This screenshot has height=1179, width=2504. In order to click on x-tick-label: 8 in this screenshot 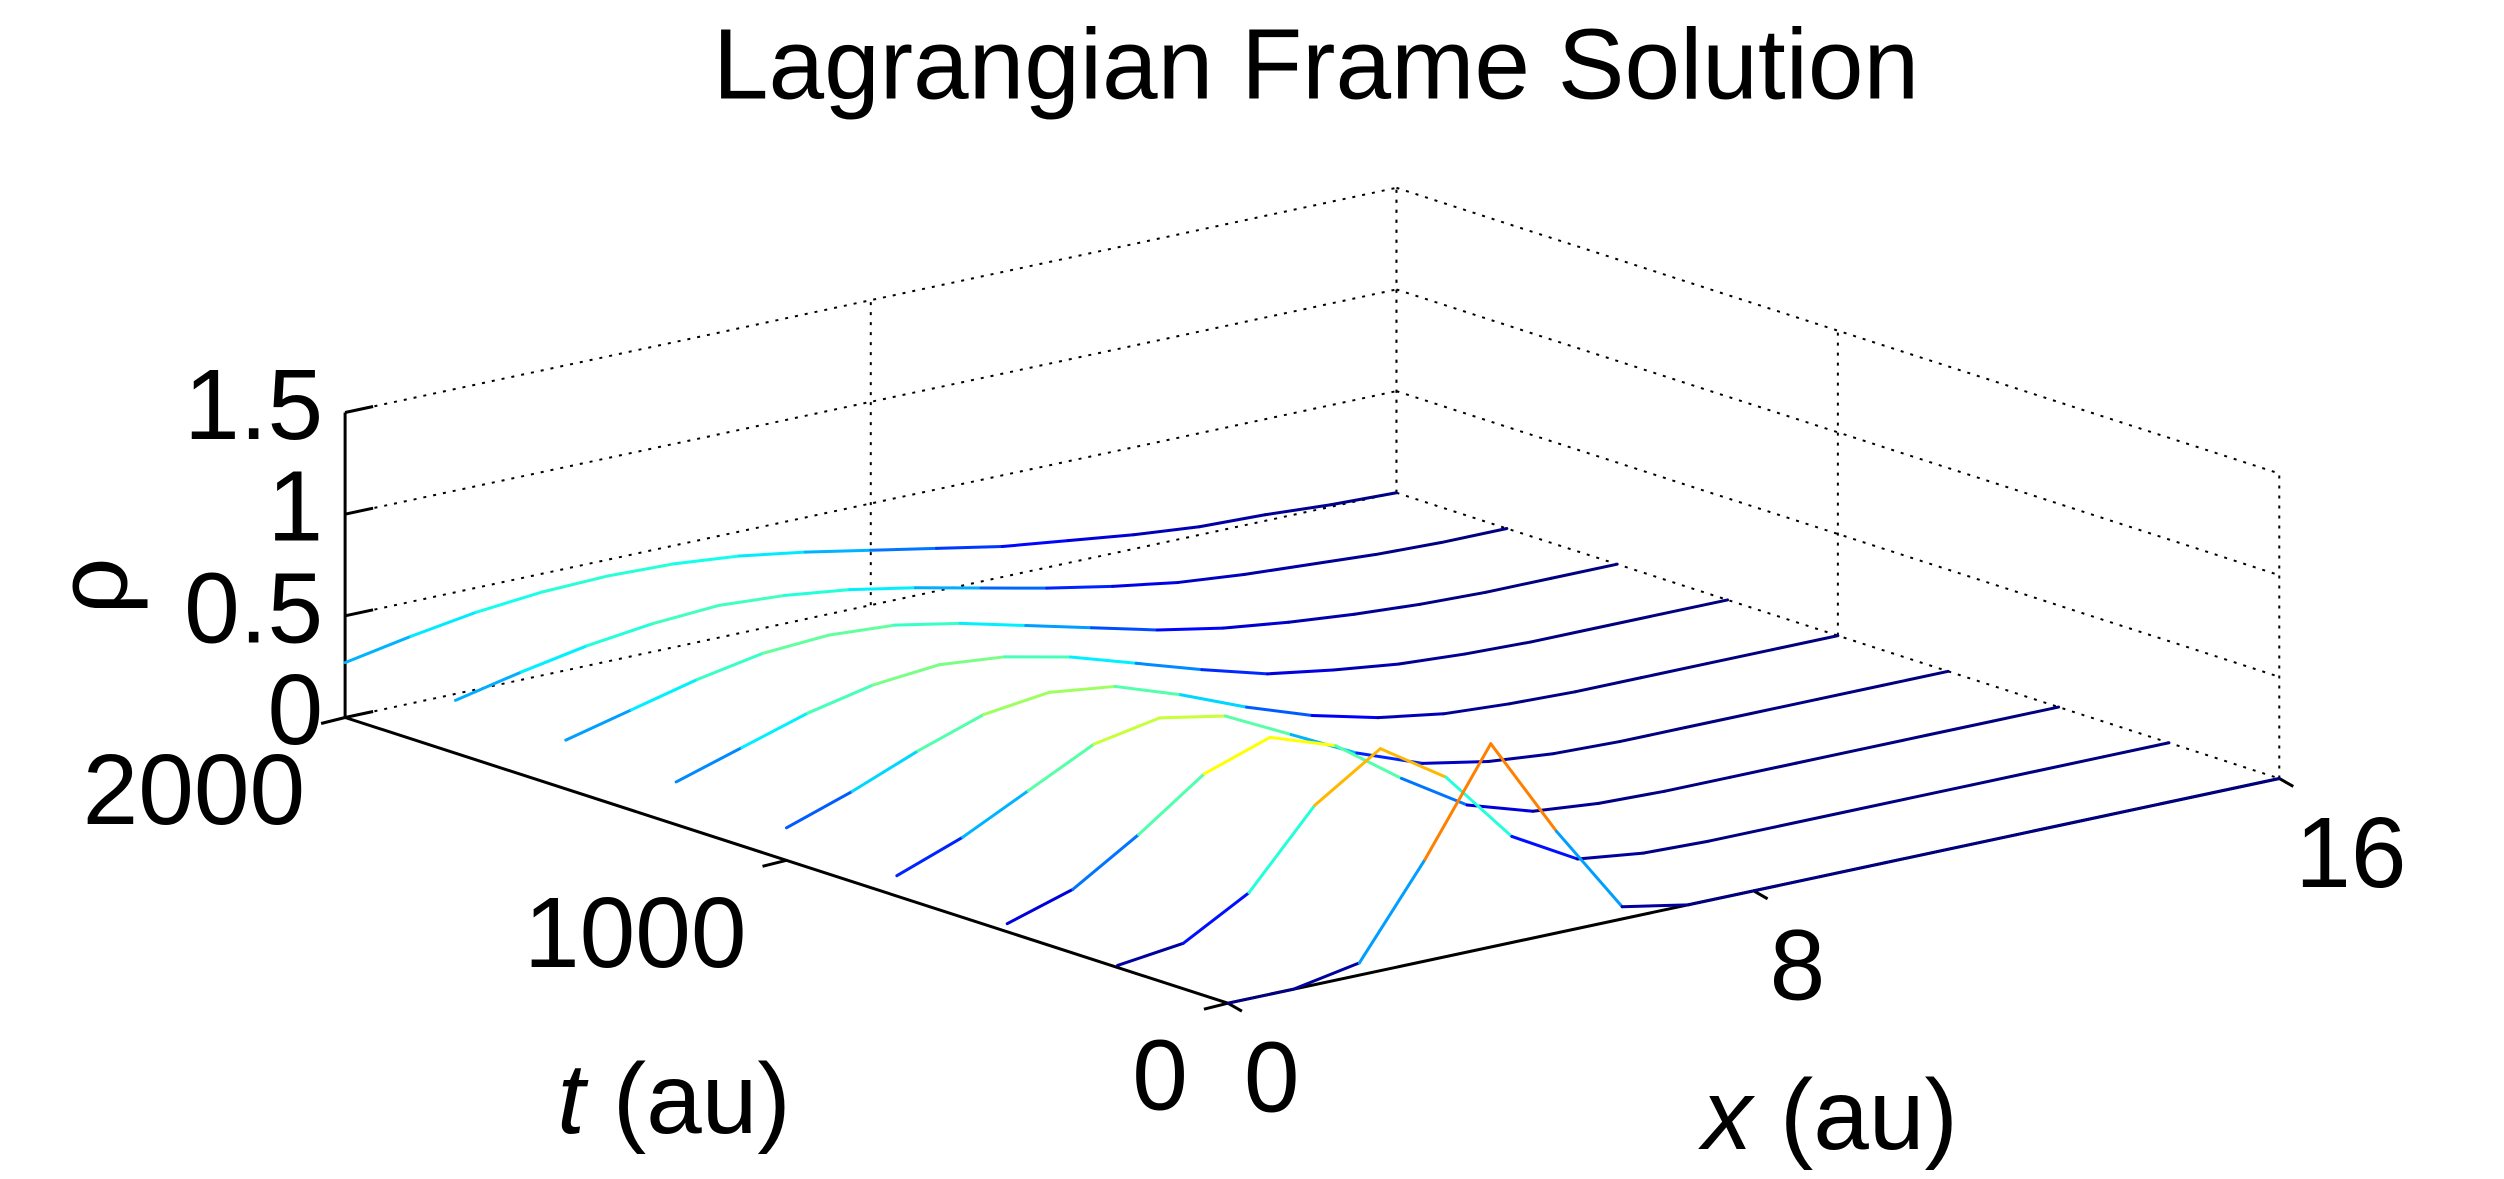, I will do `click(1798, 965)`.